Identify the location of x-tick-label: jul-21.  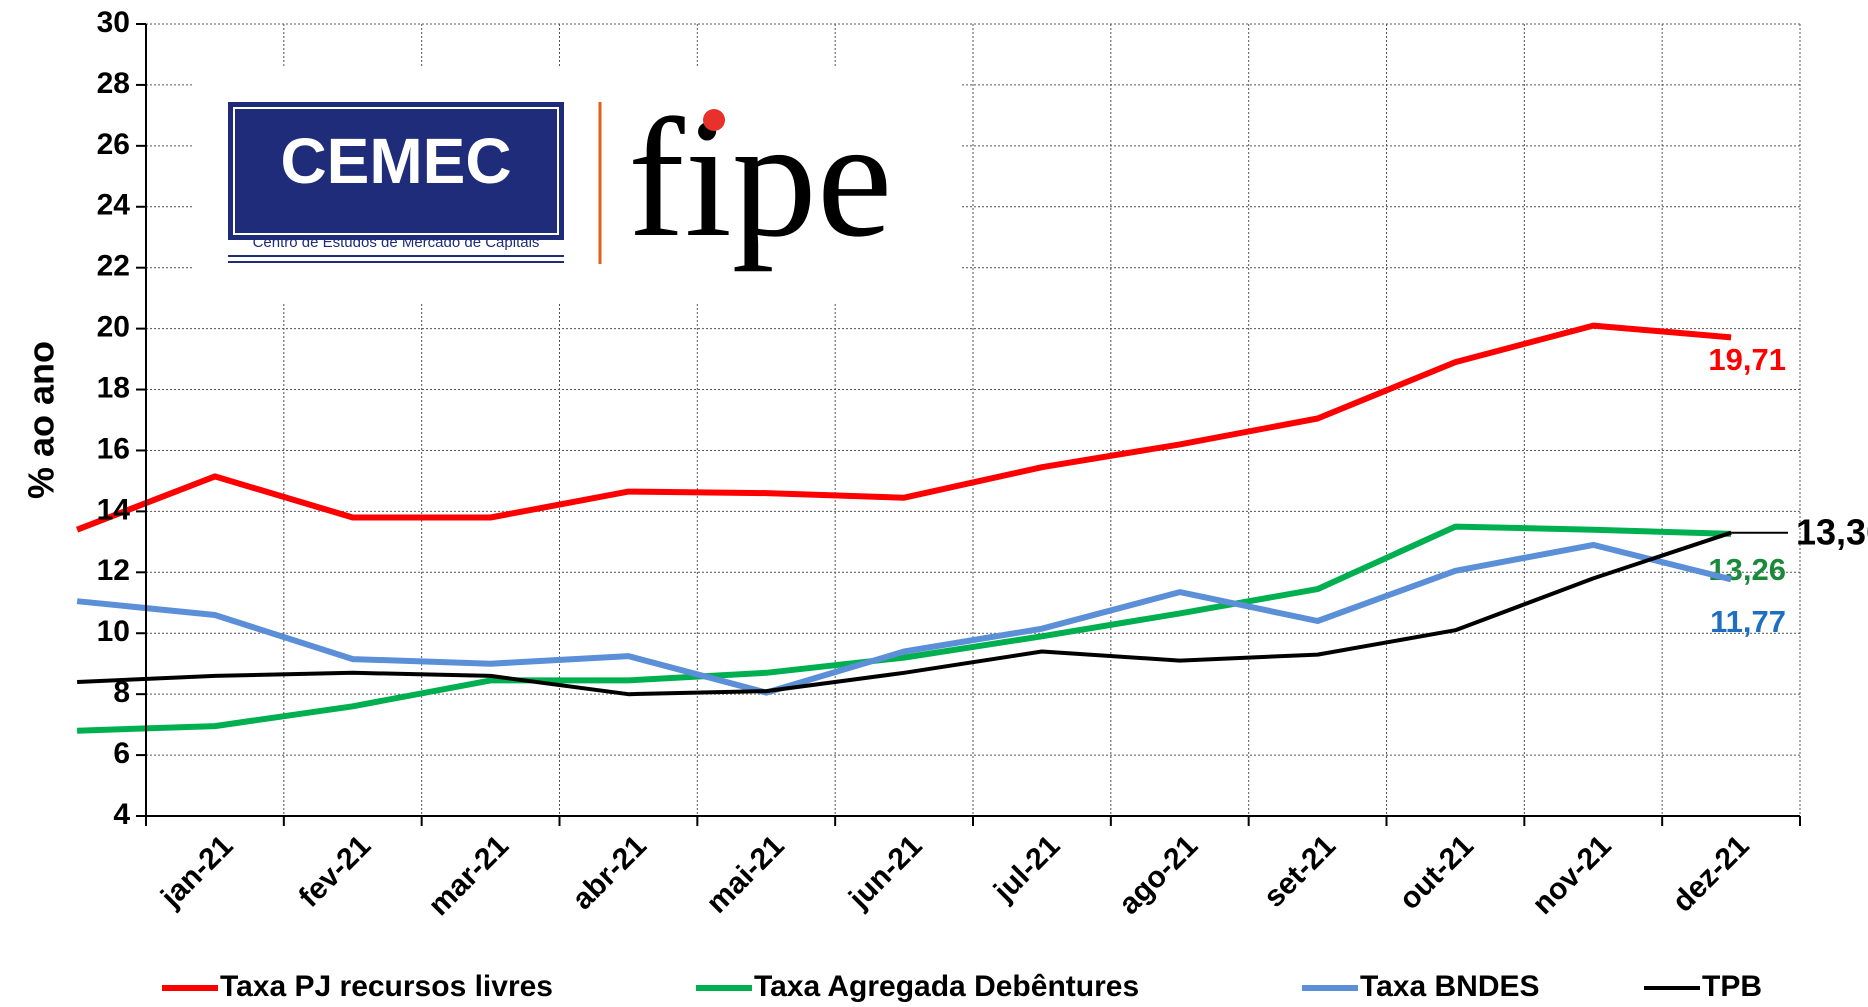
(1026, 868).